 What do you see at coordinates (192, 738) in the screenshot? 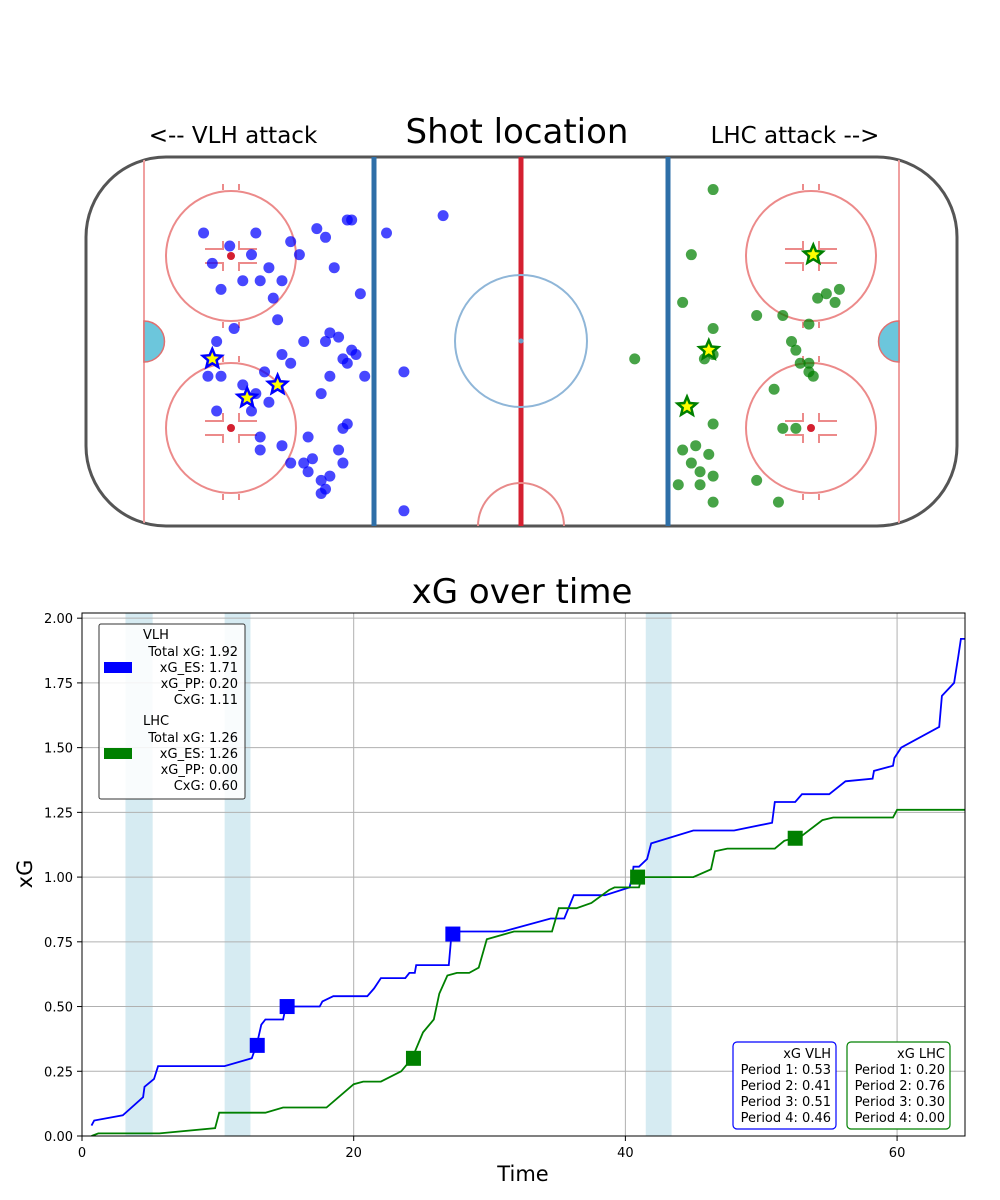
I see `legend-lhc-total: Total xG: 1.26` at bounding box center [192, 738].